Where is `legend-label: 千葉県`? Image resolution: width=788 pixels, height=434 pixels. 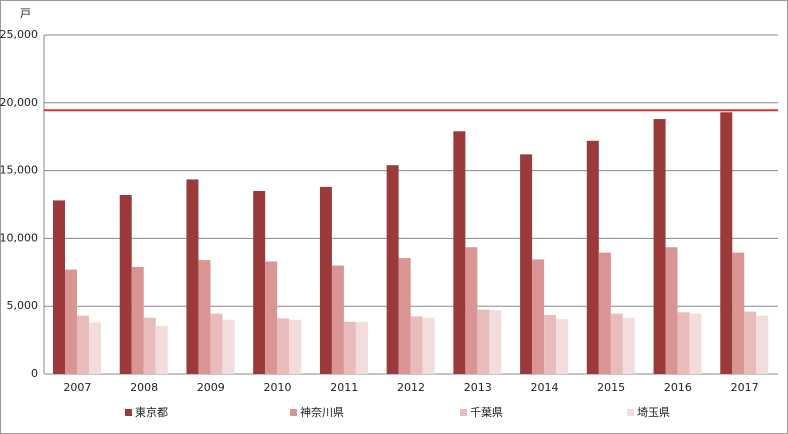 legend-label: 千葉県 is located at coordinates (486, 412).